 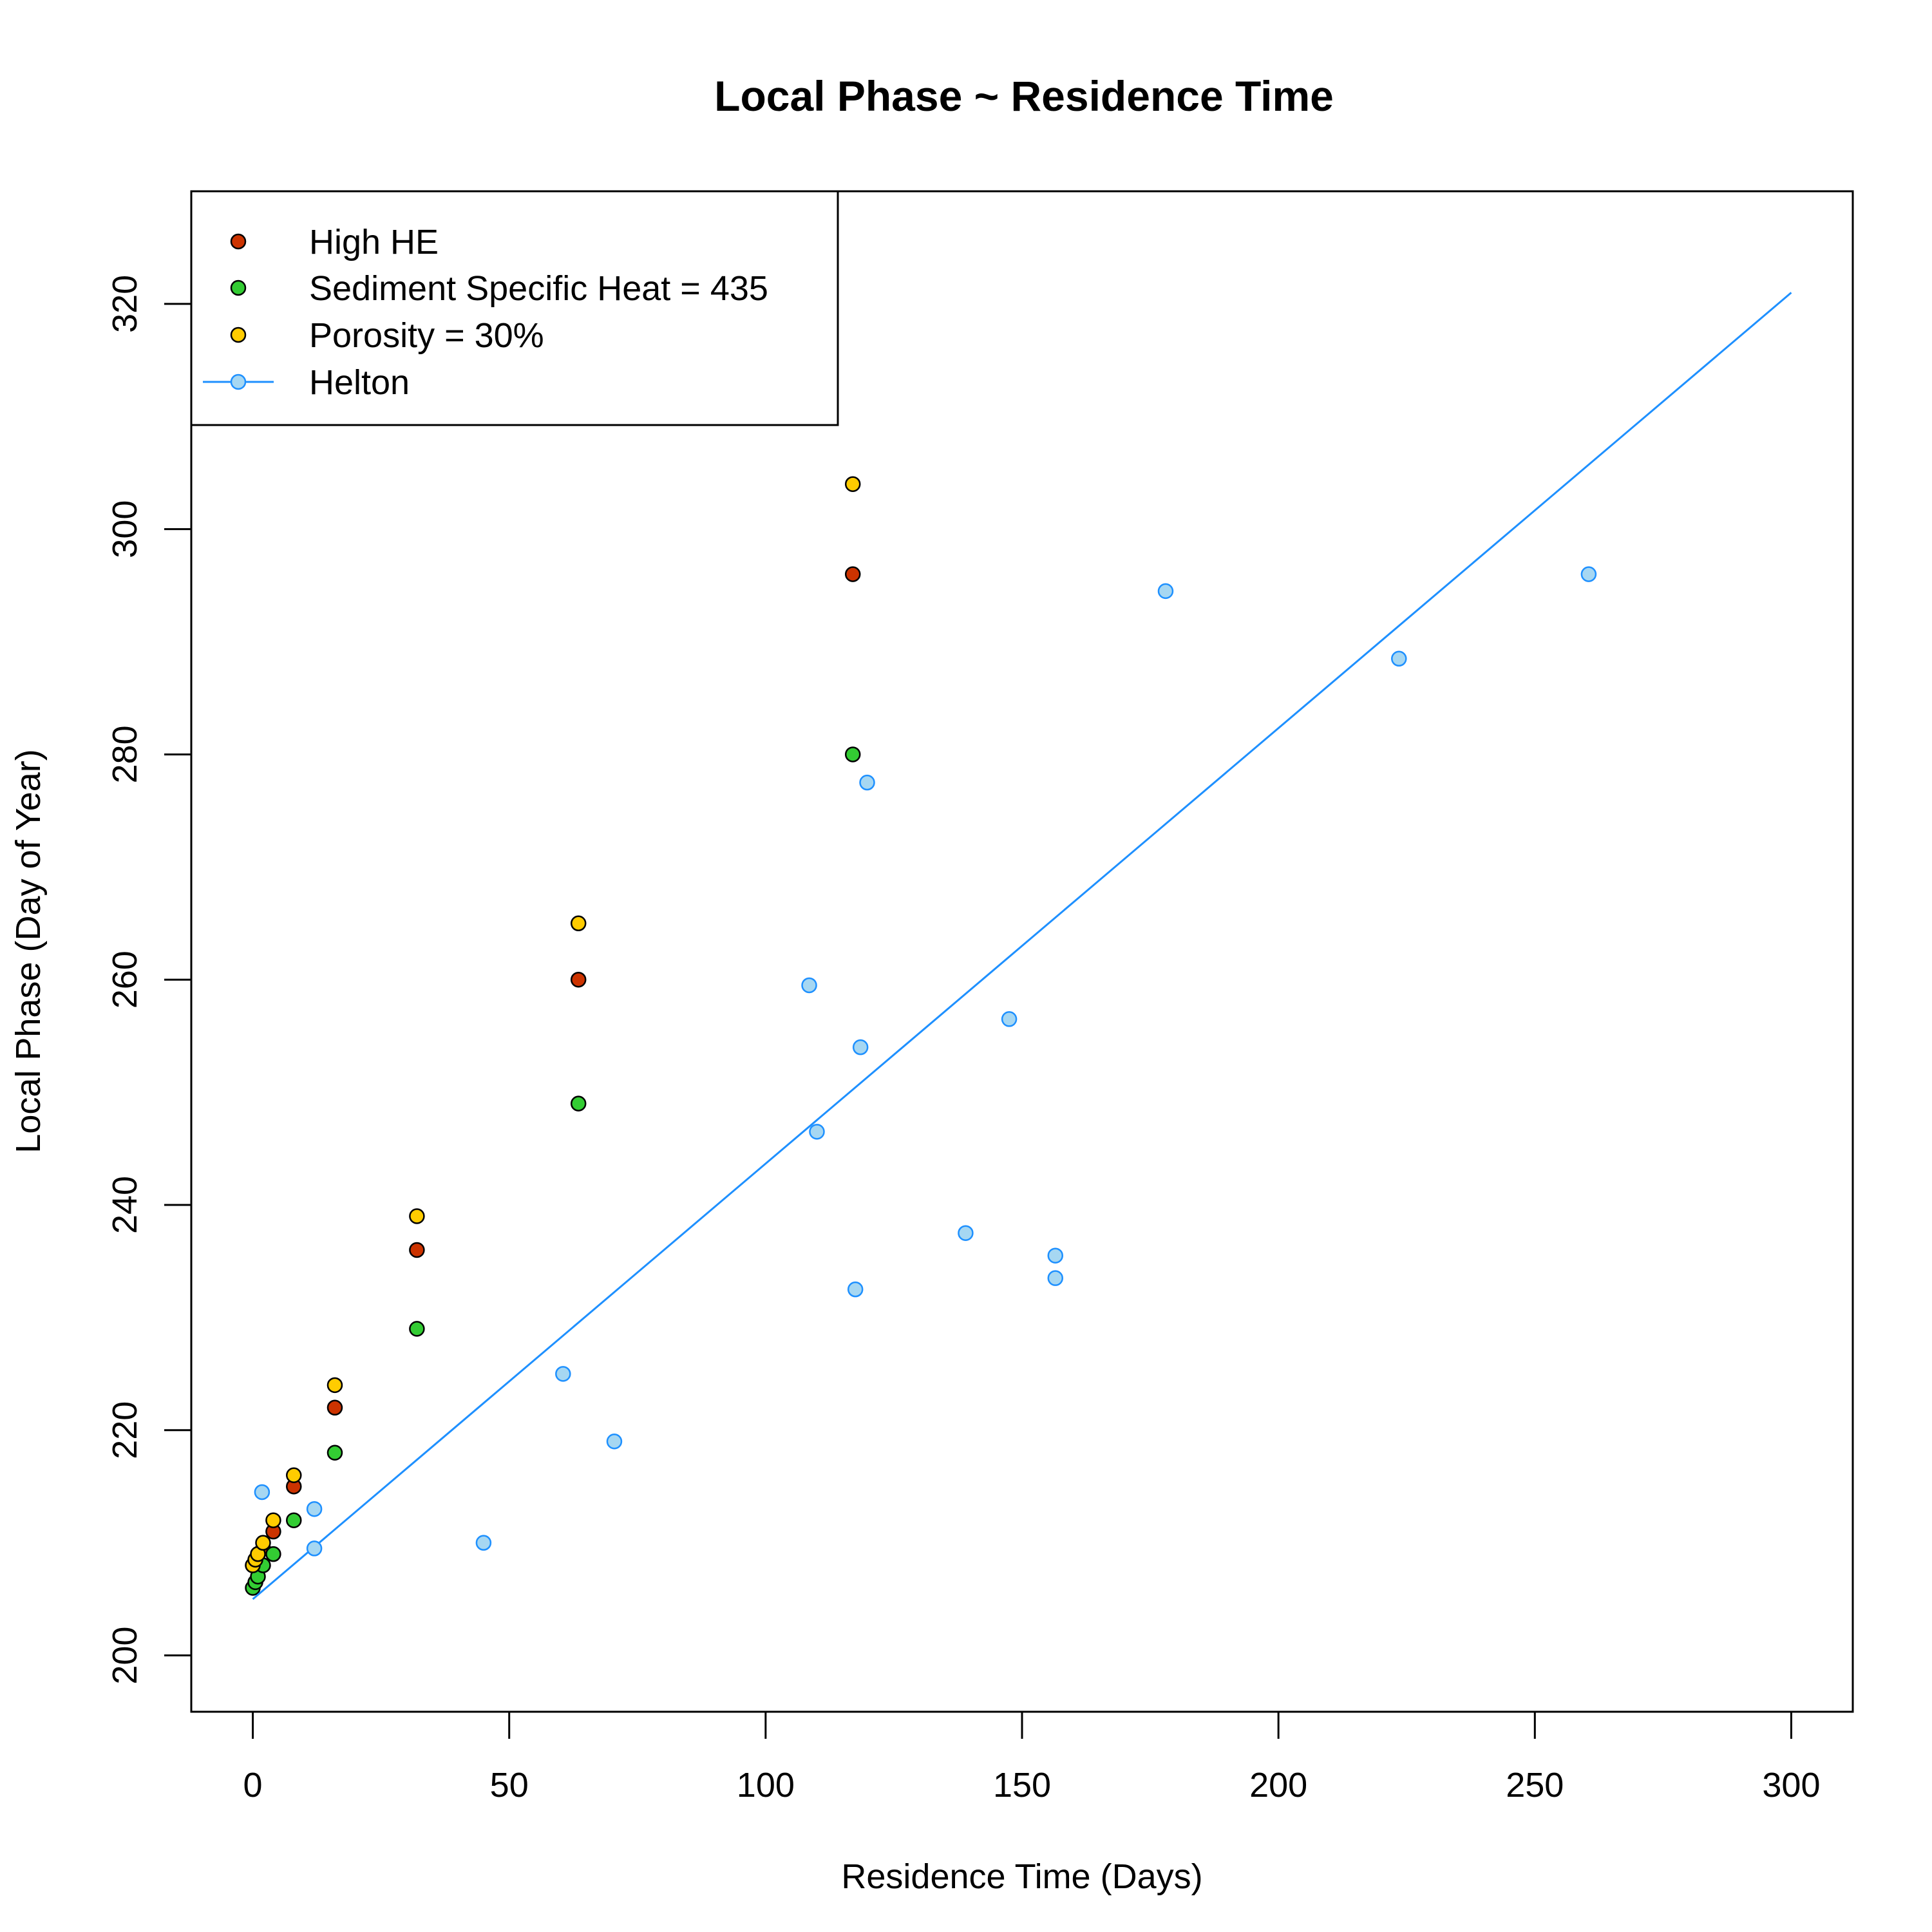 What do you see at coordinates (1024, 96) in the screenshot?
I see `chart-title: Local Phase ~ Residence Time` at bounding box center [1024, 96].